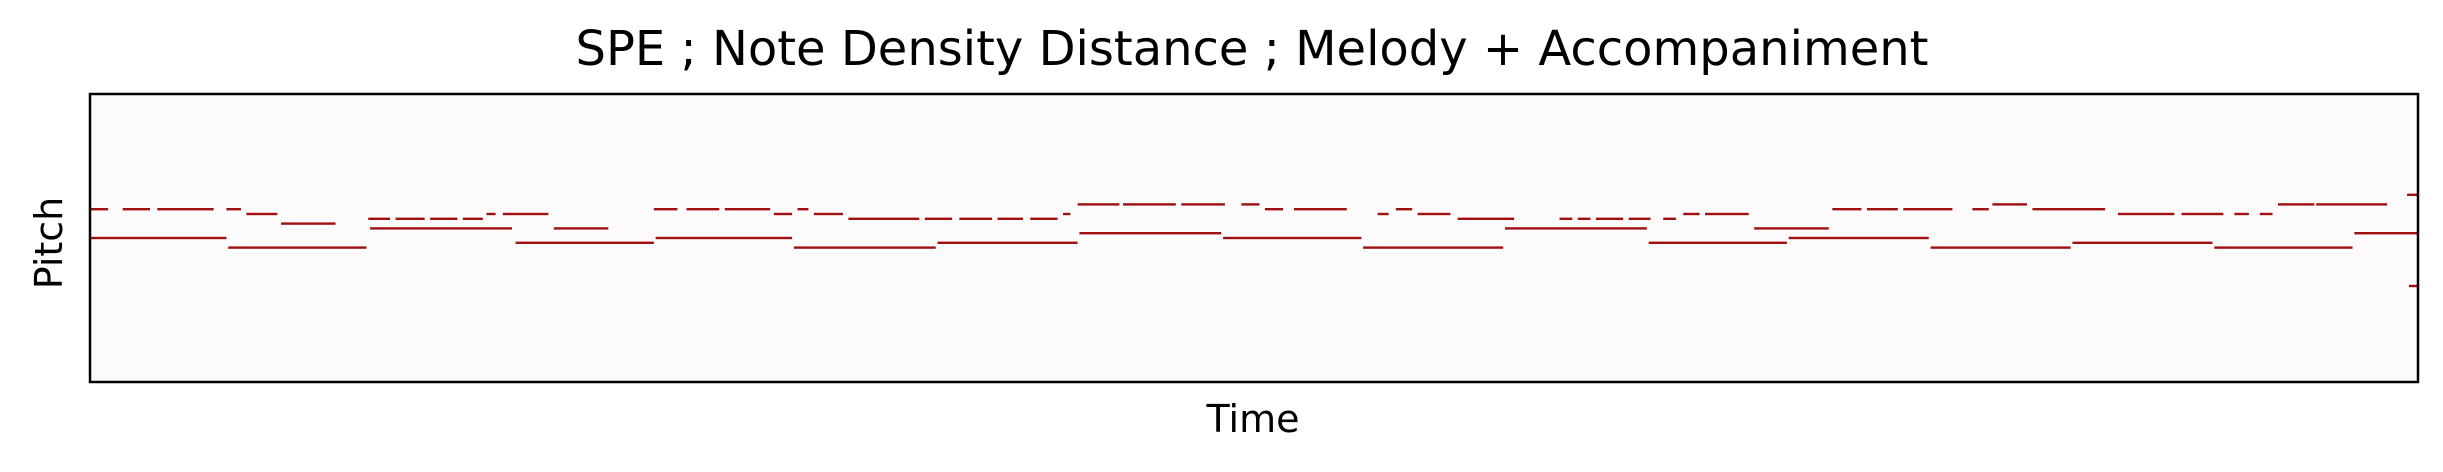  What do you see at coordinates (1253, 419) in the screenshot?
I see `x-axis-label: Time` at bounding box center [1253, 419].